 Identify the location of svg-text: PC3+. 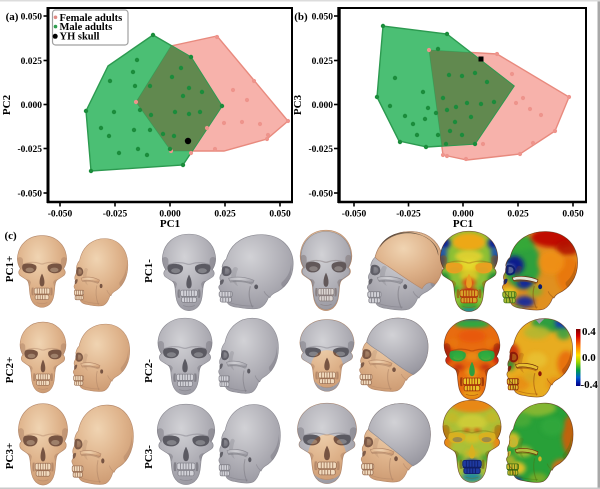
(10, 456).